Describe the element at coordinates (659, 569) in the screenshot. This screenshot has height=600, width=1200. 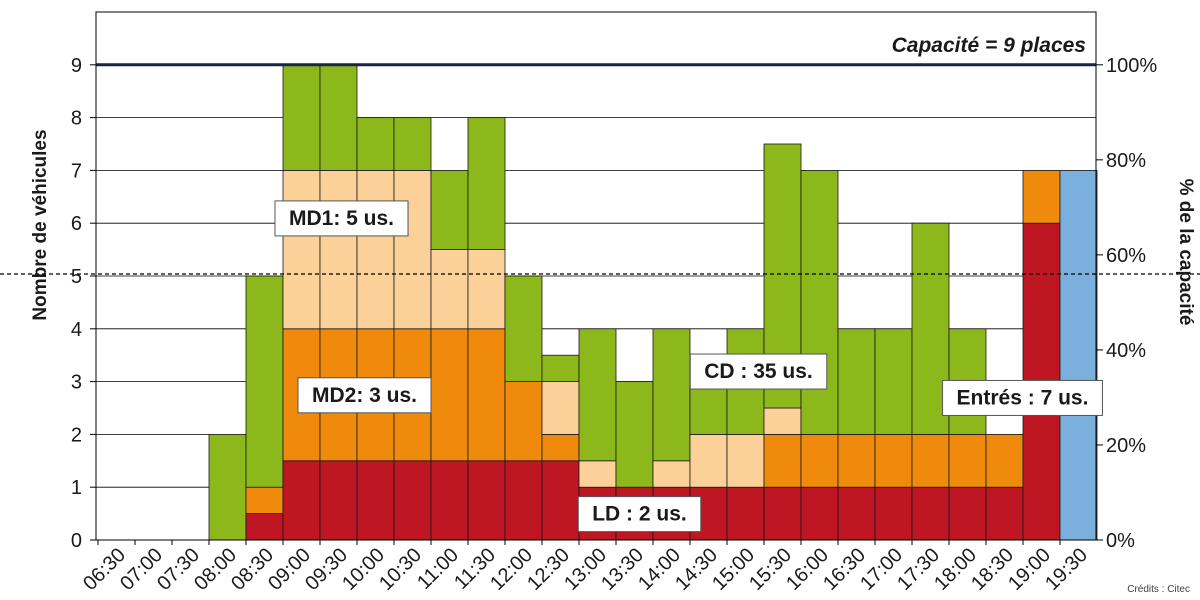
I see `x-tick-label: 14:00` at that location.